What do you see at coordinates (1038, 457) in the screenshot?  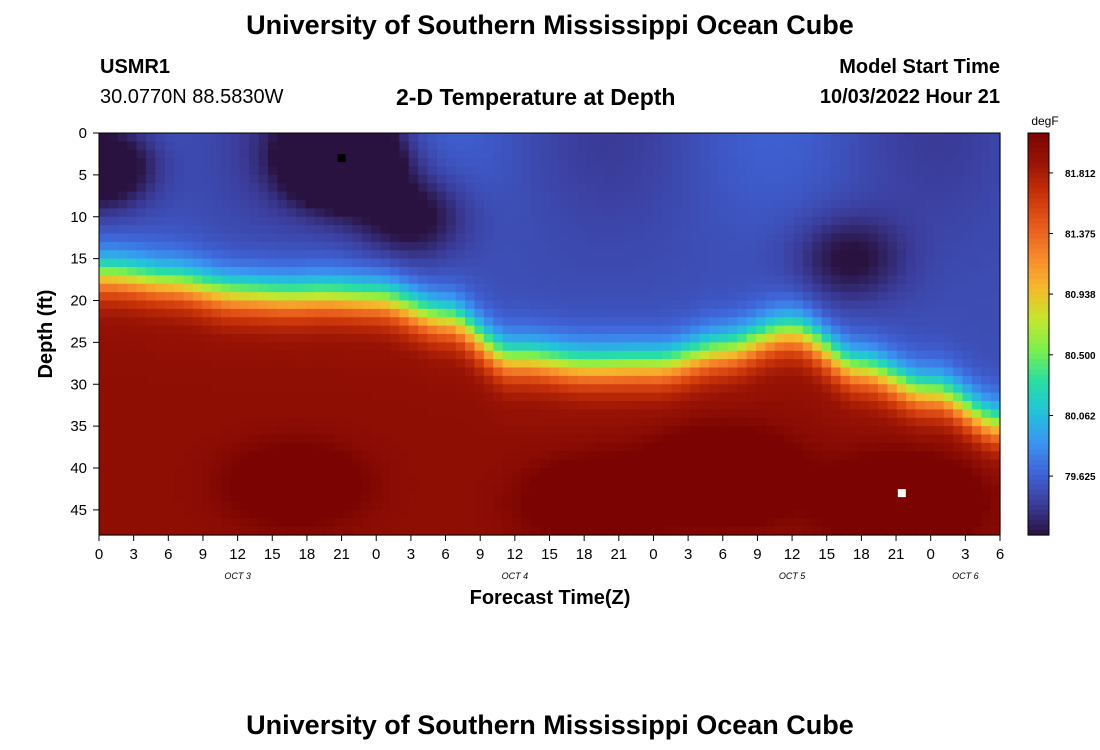 I see `colorbar-segment` at bounding box center [1038, 457].